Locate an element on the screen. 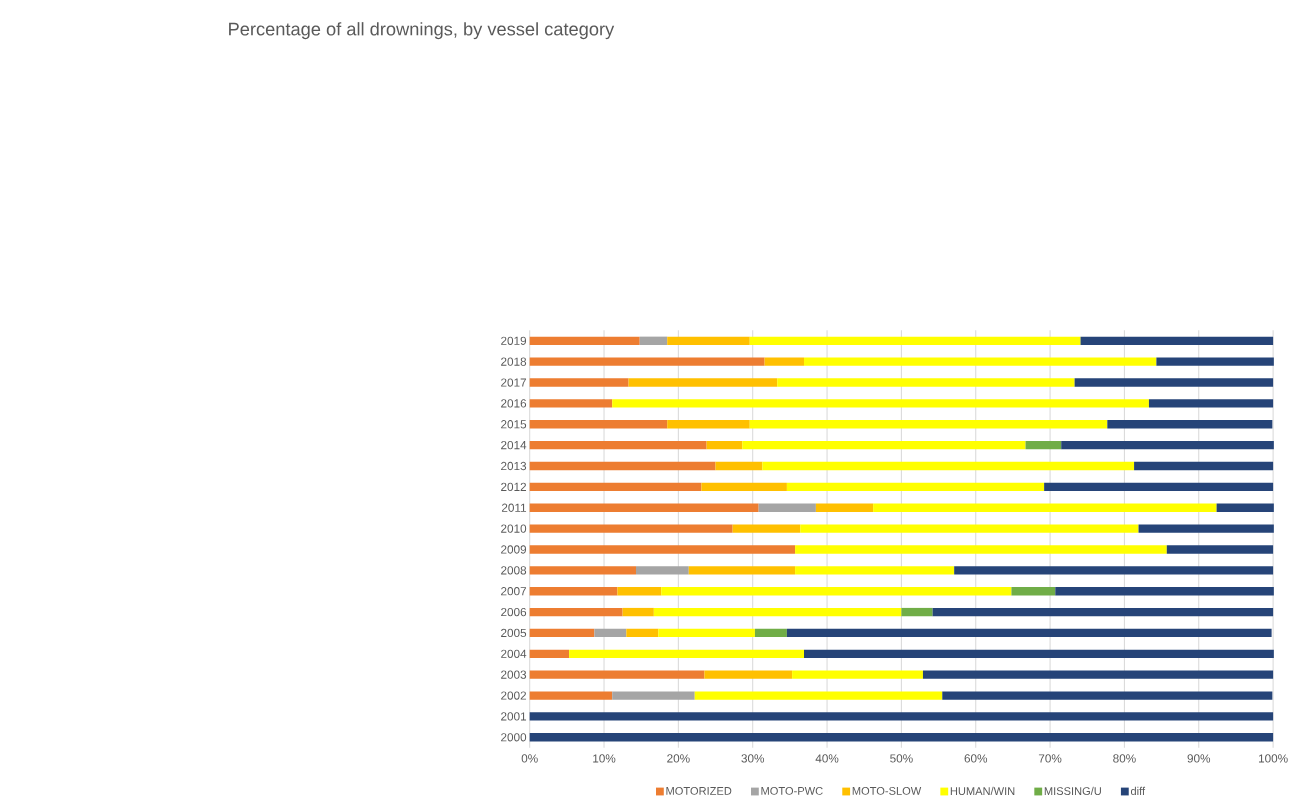 The height and width of the screenshot is (800, 1291). legend-label: MISSING/U is located at coordinates (1072, 791).